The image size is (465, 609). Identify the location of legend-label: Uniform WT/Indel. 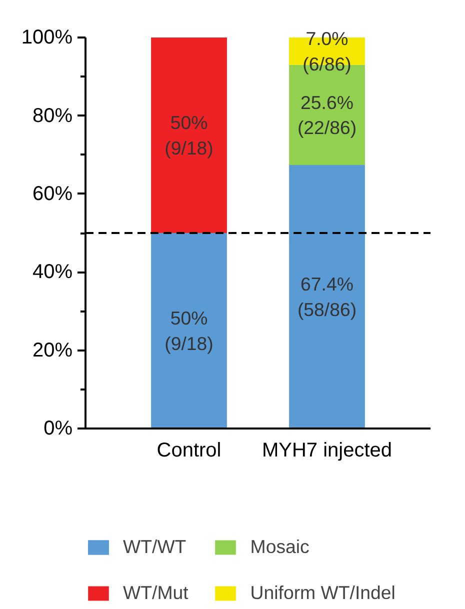
(323, 593).